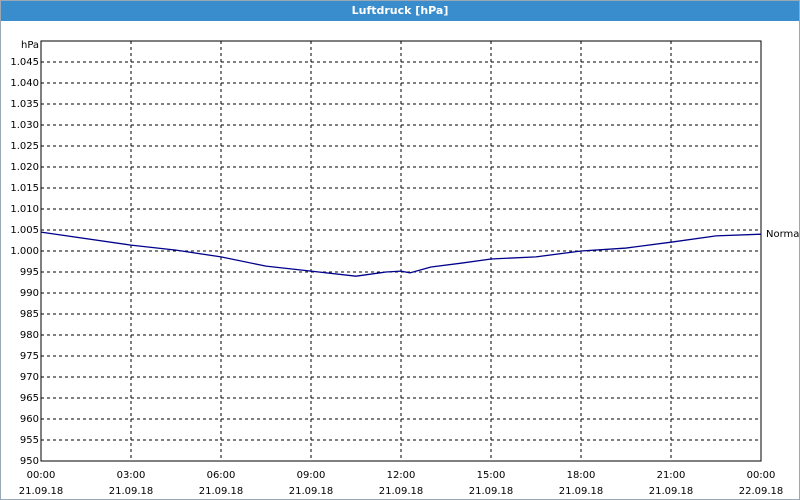 The image size is (800, 500). What do you see at coordinates (24, 167) in the screenshot?
I see `y-tick-label: 1.020` at bounding box center [24, 167].